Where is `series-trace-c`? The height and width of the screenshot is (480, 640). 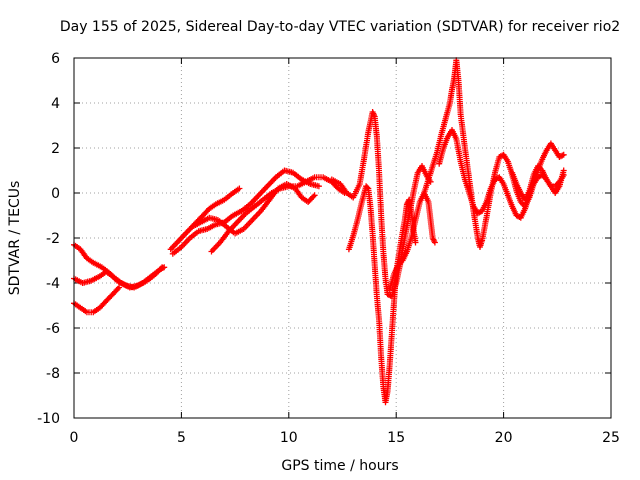 series-trace-c is located at coordinates (97, 300).